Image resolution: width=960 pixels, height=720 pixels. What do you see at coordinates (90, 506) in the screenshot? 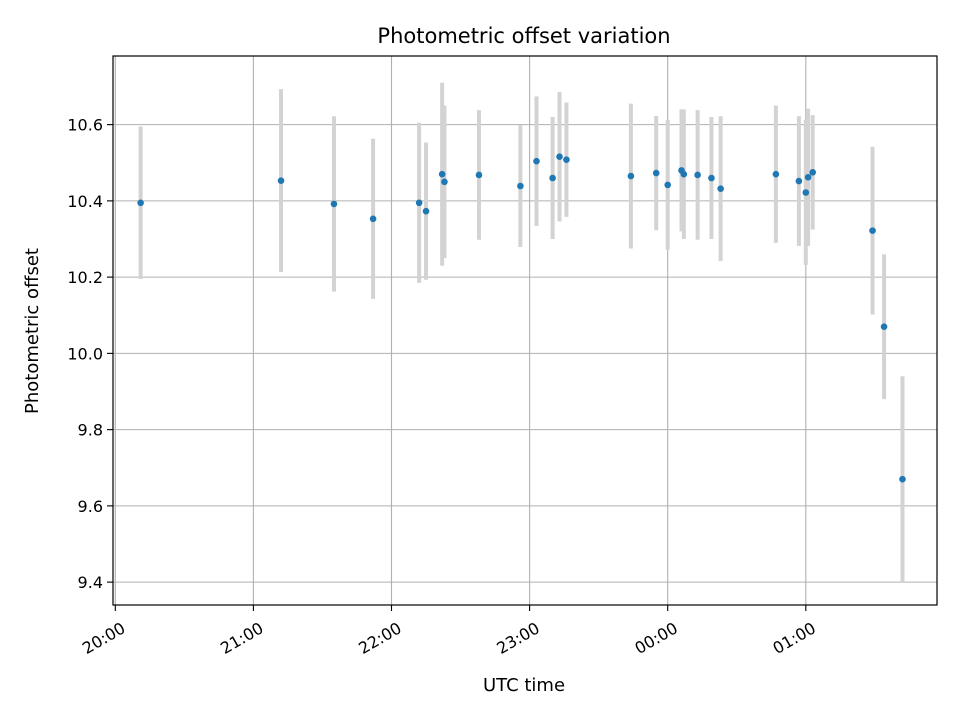
I see `y-tick-label: 9.6` at bounding box center [90, 506].